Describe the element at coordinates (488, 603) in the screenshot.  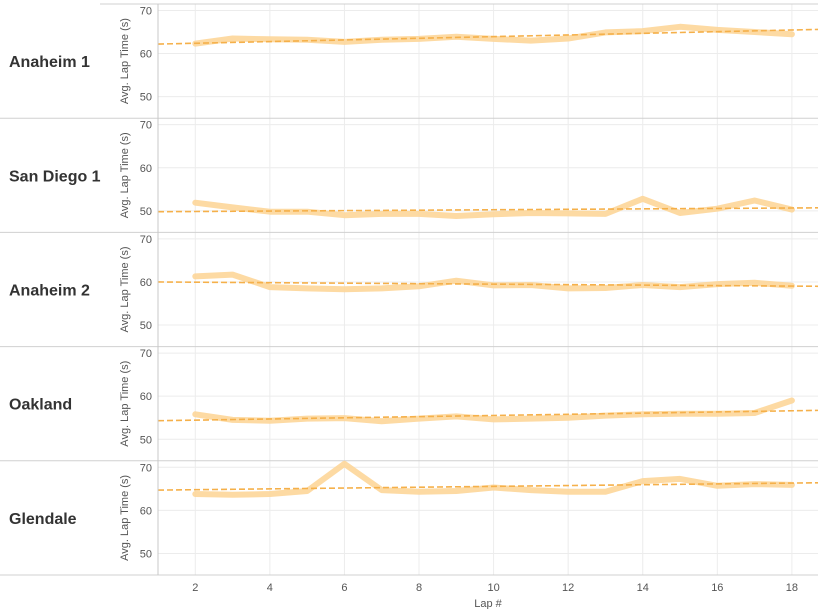
I see `x-axis-title: Lap #` at that location.